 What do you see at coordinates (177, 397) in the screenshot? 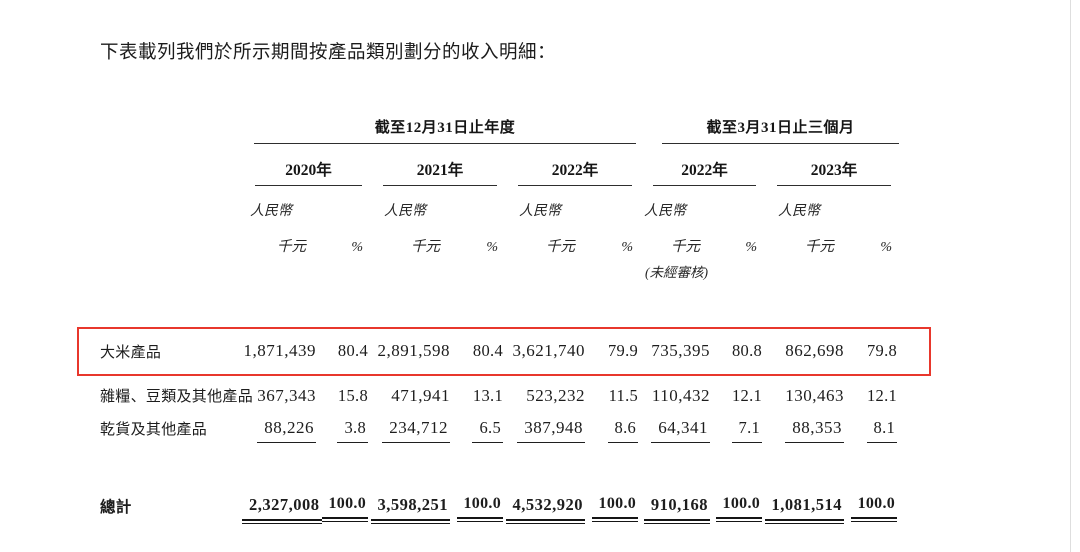
I see `row-label: 雜糧、豆類及其他產品` at bounding box center [177, 397].